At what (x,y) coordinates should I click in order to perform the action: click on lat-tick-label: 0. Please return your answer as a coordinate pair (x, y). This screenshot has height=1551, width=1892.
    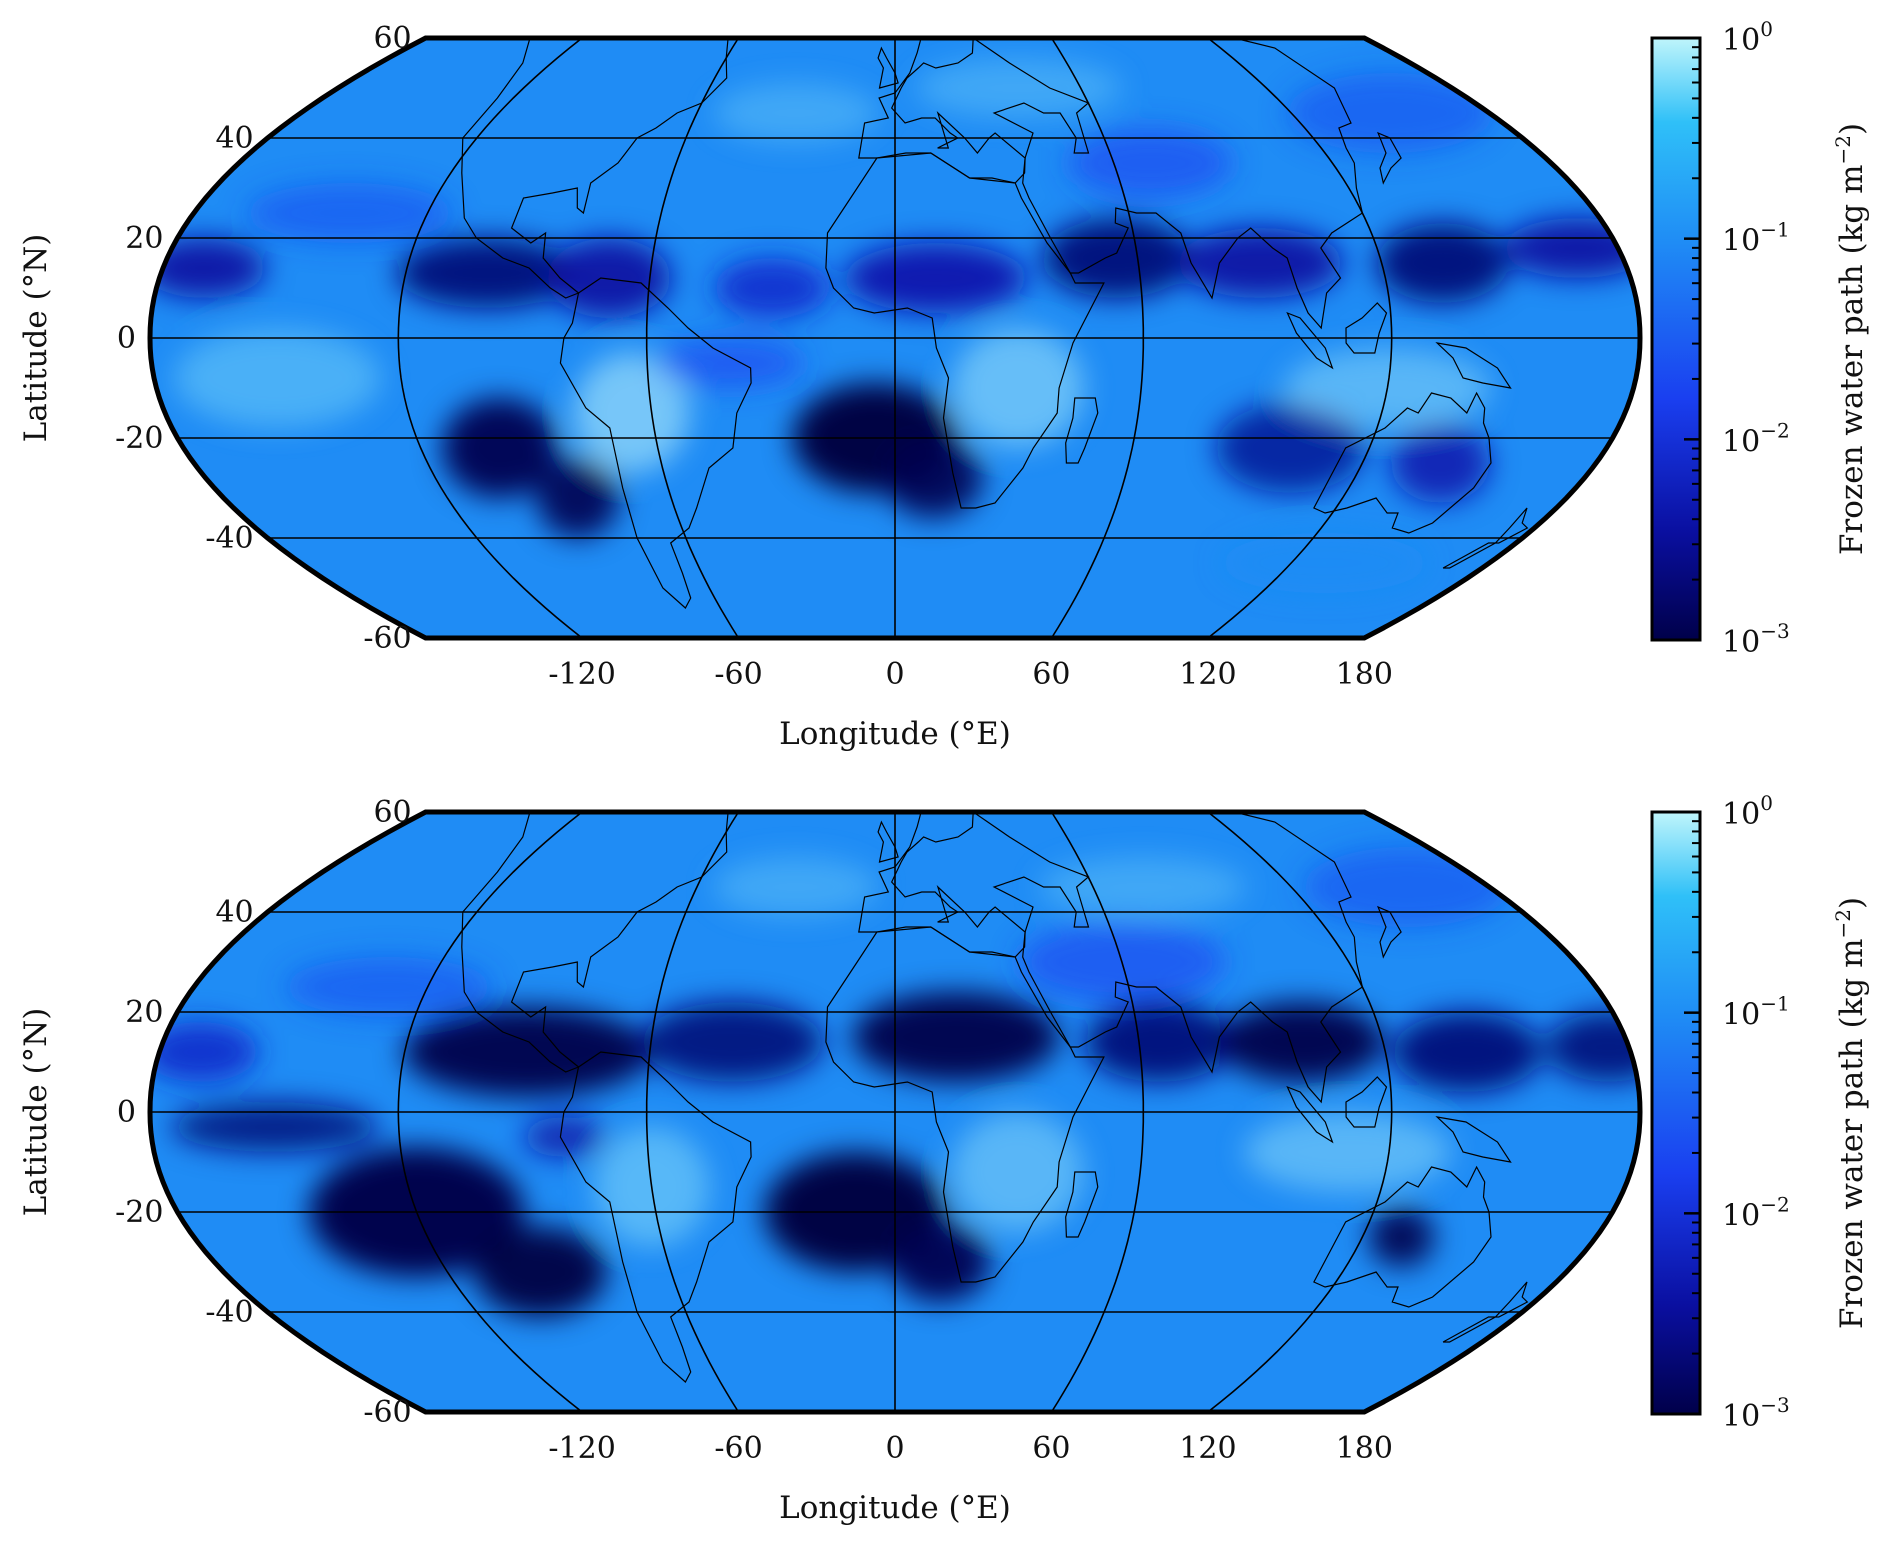
    Looking at the image, I should click on (126, 1112).